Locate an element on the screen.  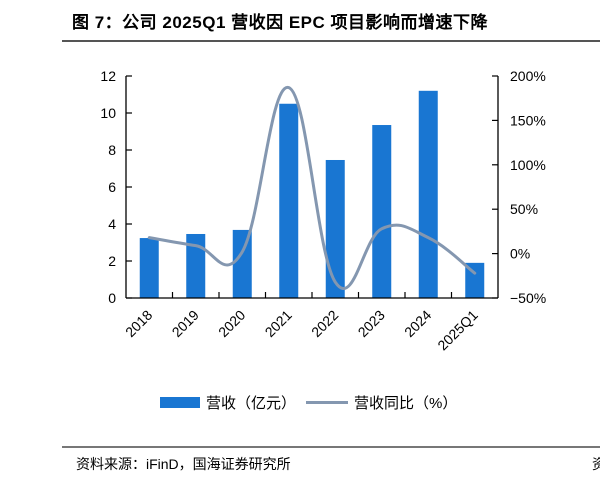
bottom-divider is located at coordinates (331, 447).